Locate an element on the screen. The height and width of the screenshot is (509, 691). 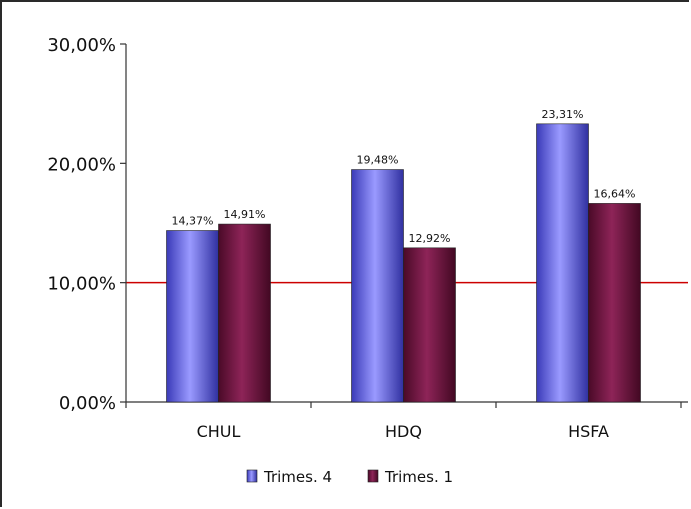
category-label: HDQ is located at coordinates (403, 431).